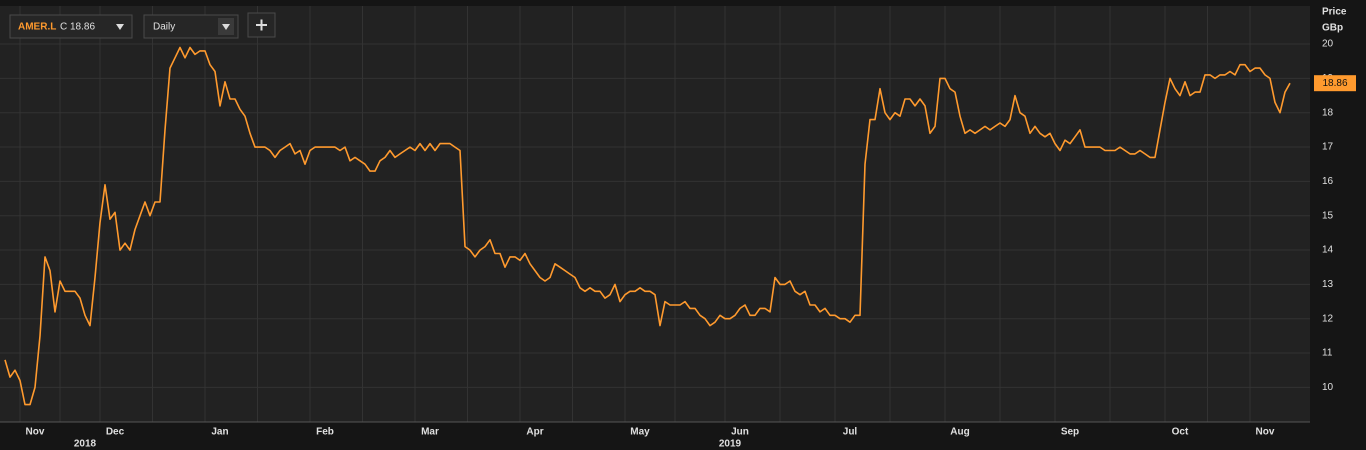  I want to click on y-tick-label: 17, so click(1328, 147).